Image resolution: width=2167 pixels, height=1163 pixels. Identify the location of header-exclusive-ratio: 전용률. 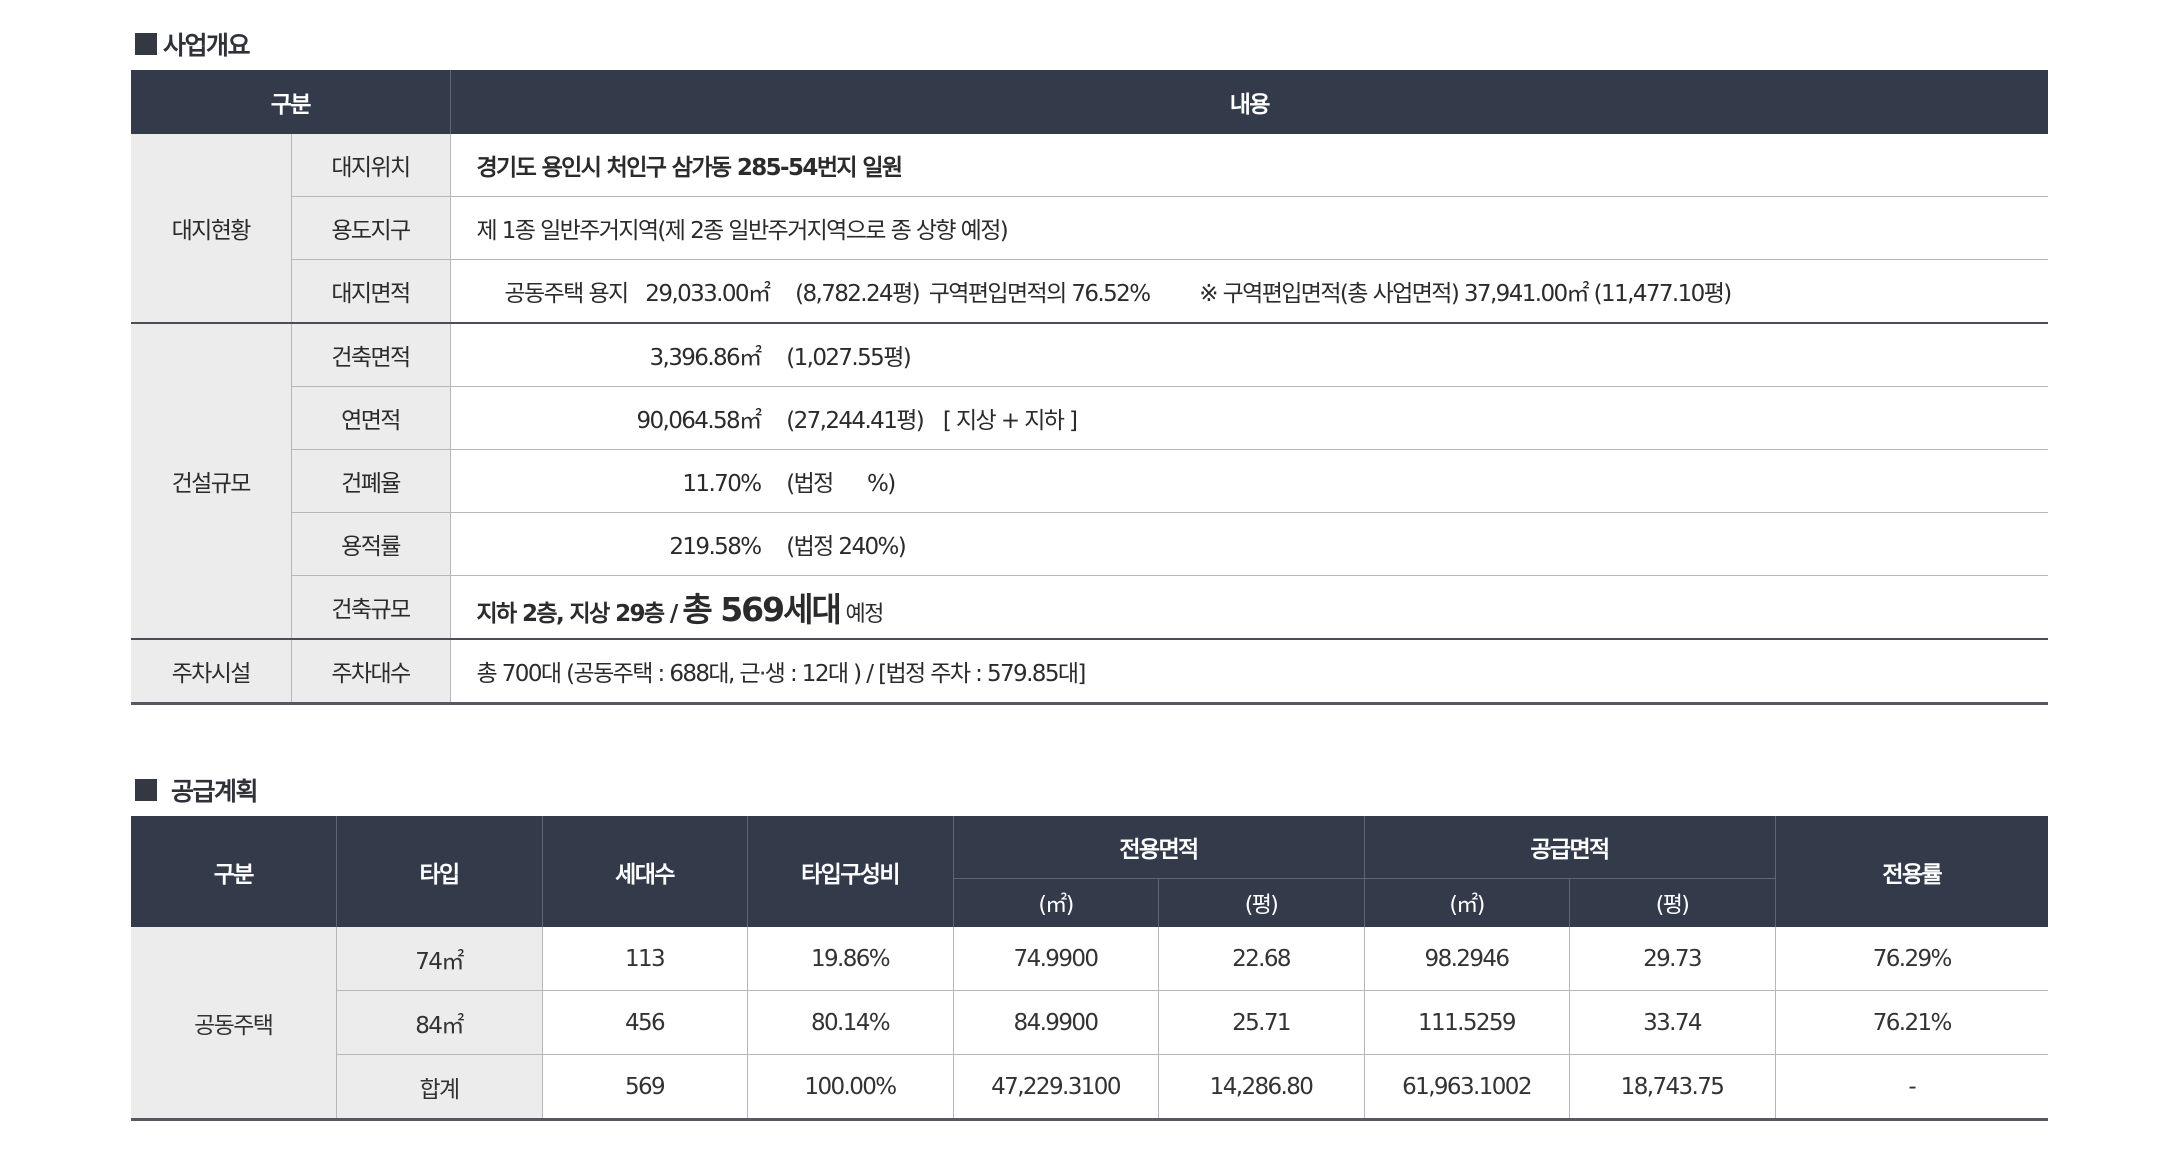
(1911, 871).